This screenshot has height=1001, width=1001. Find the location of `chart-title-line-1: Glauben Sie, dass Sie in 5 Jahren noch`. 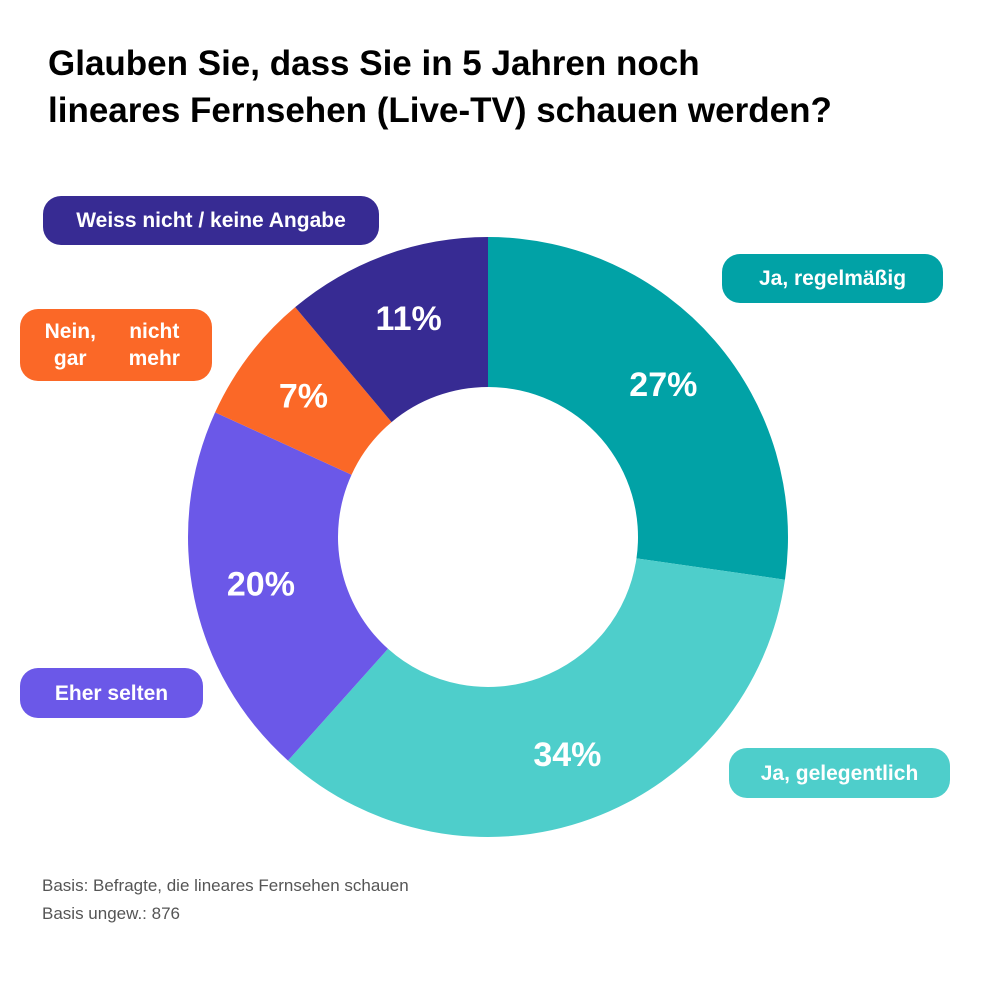

chart-title-line-1: Glauben Sie, dass Sie in 5 Jahren noch is located at coordinates (374, 63).